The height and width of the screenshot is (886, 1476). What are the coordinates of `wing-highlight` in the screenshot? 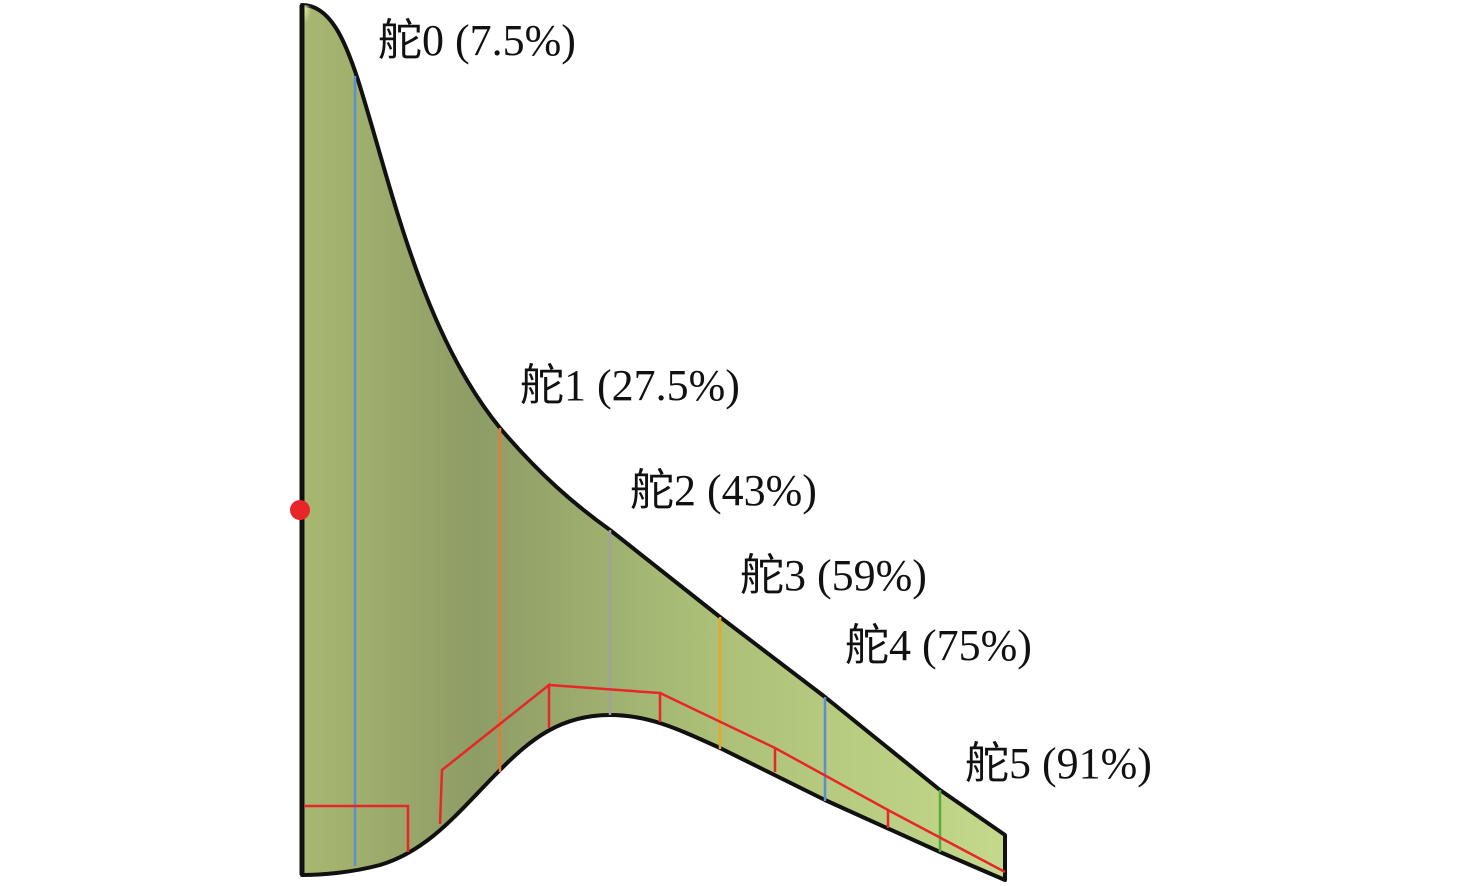 It's located at (330, 62).